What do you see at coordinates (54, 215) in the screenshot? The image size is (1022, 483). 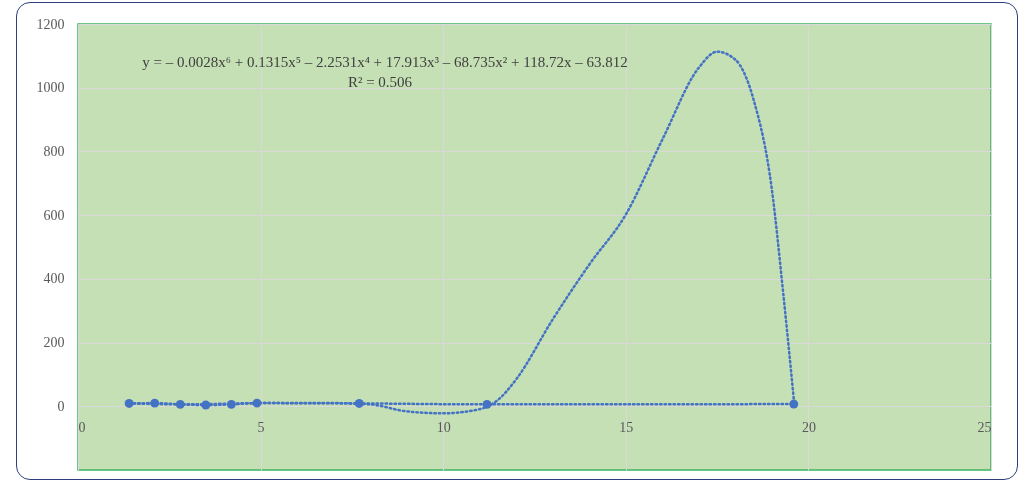 I see `y-tick-label: 600` at bounding box center [54, 215].